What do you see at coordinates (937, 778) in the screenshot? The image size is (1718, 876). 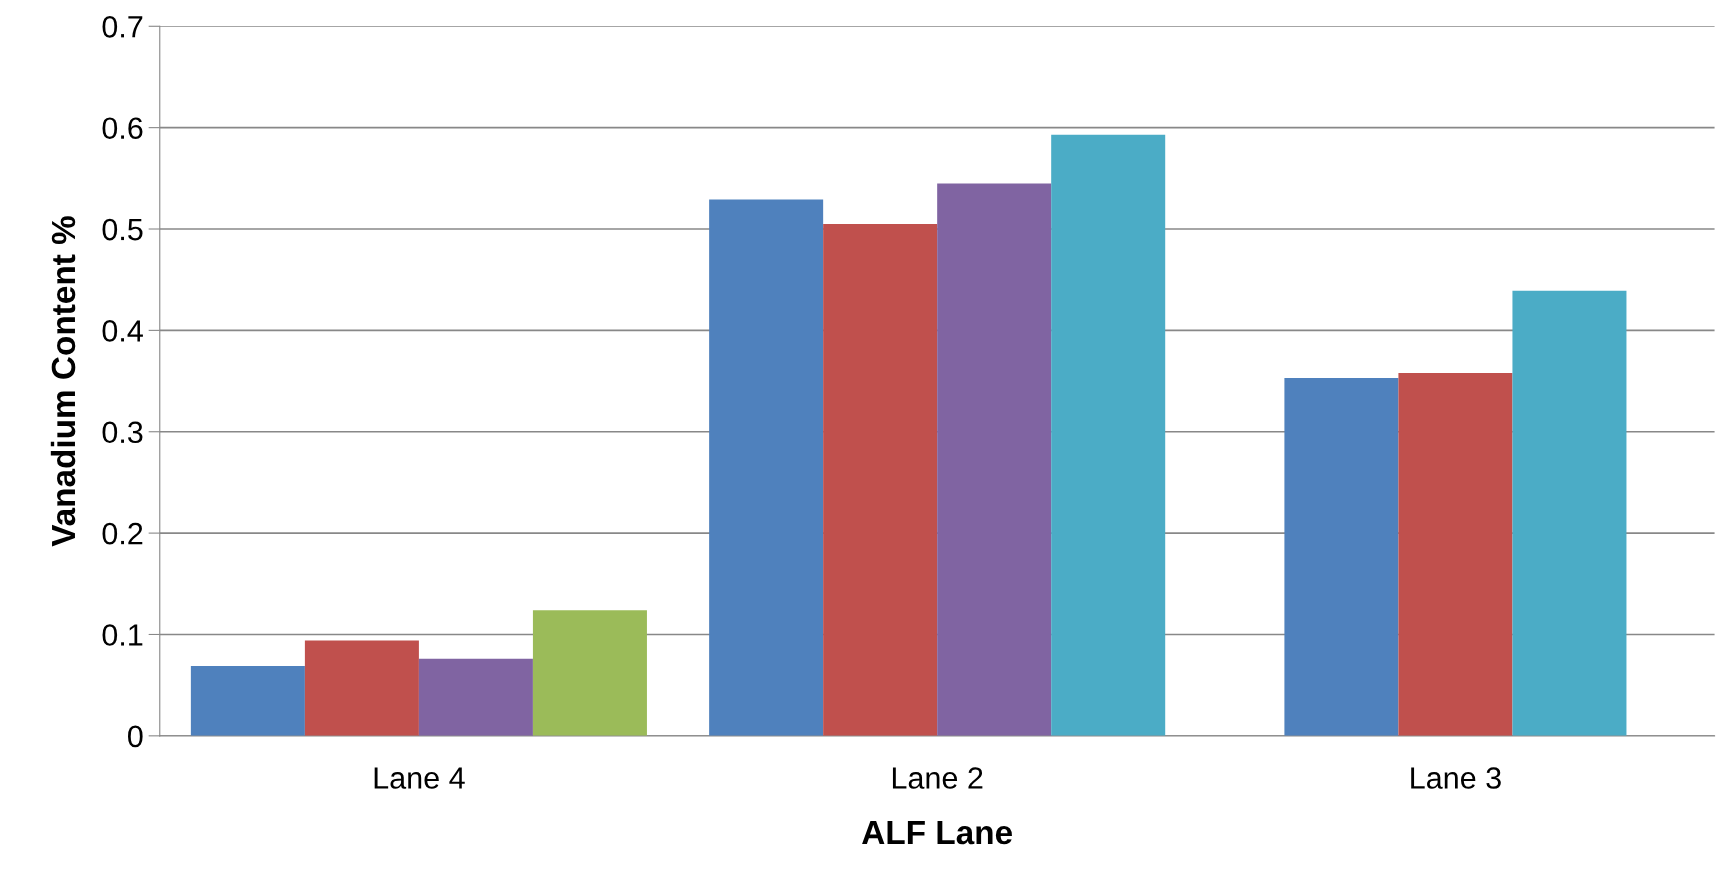 I see `x-tick-label: Lane 2` at bounding box center [937, 778].